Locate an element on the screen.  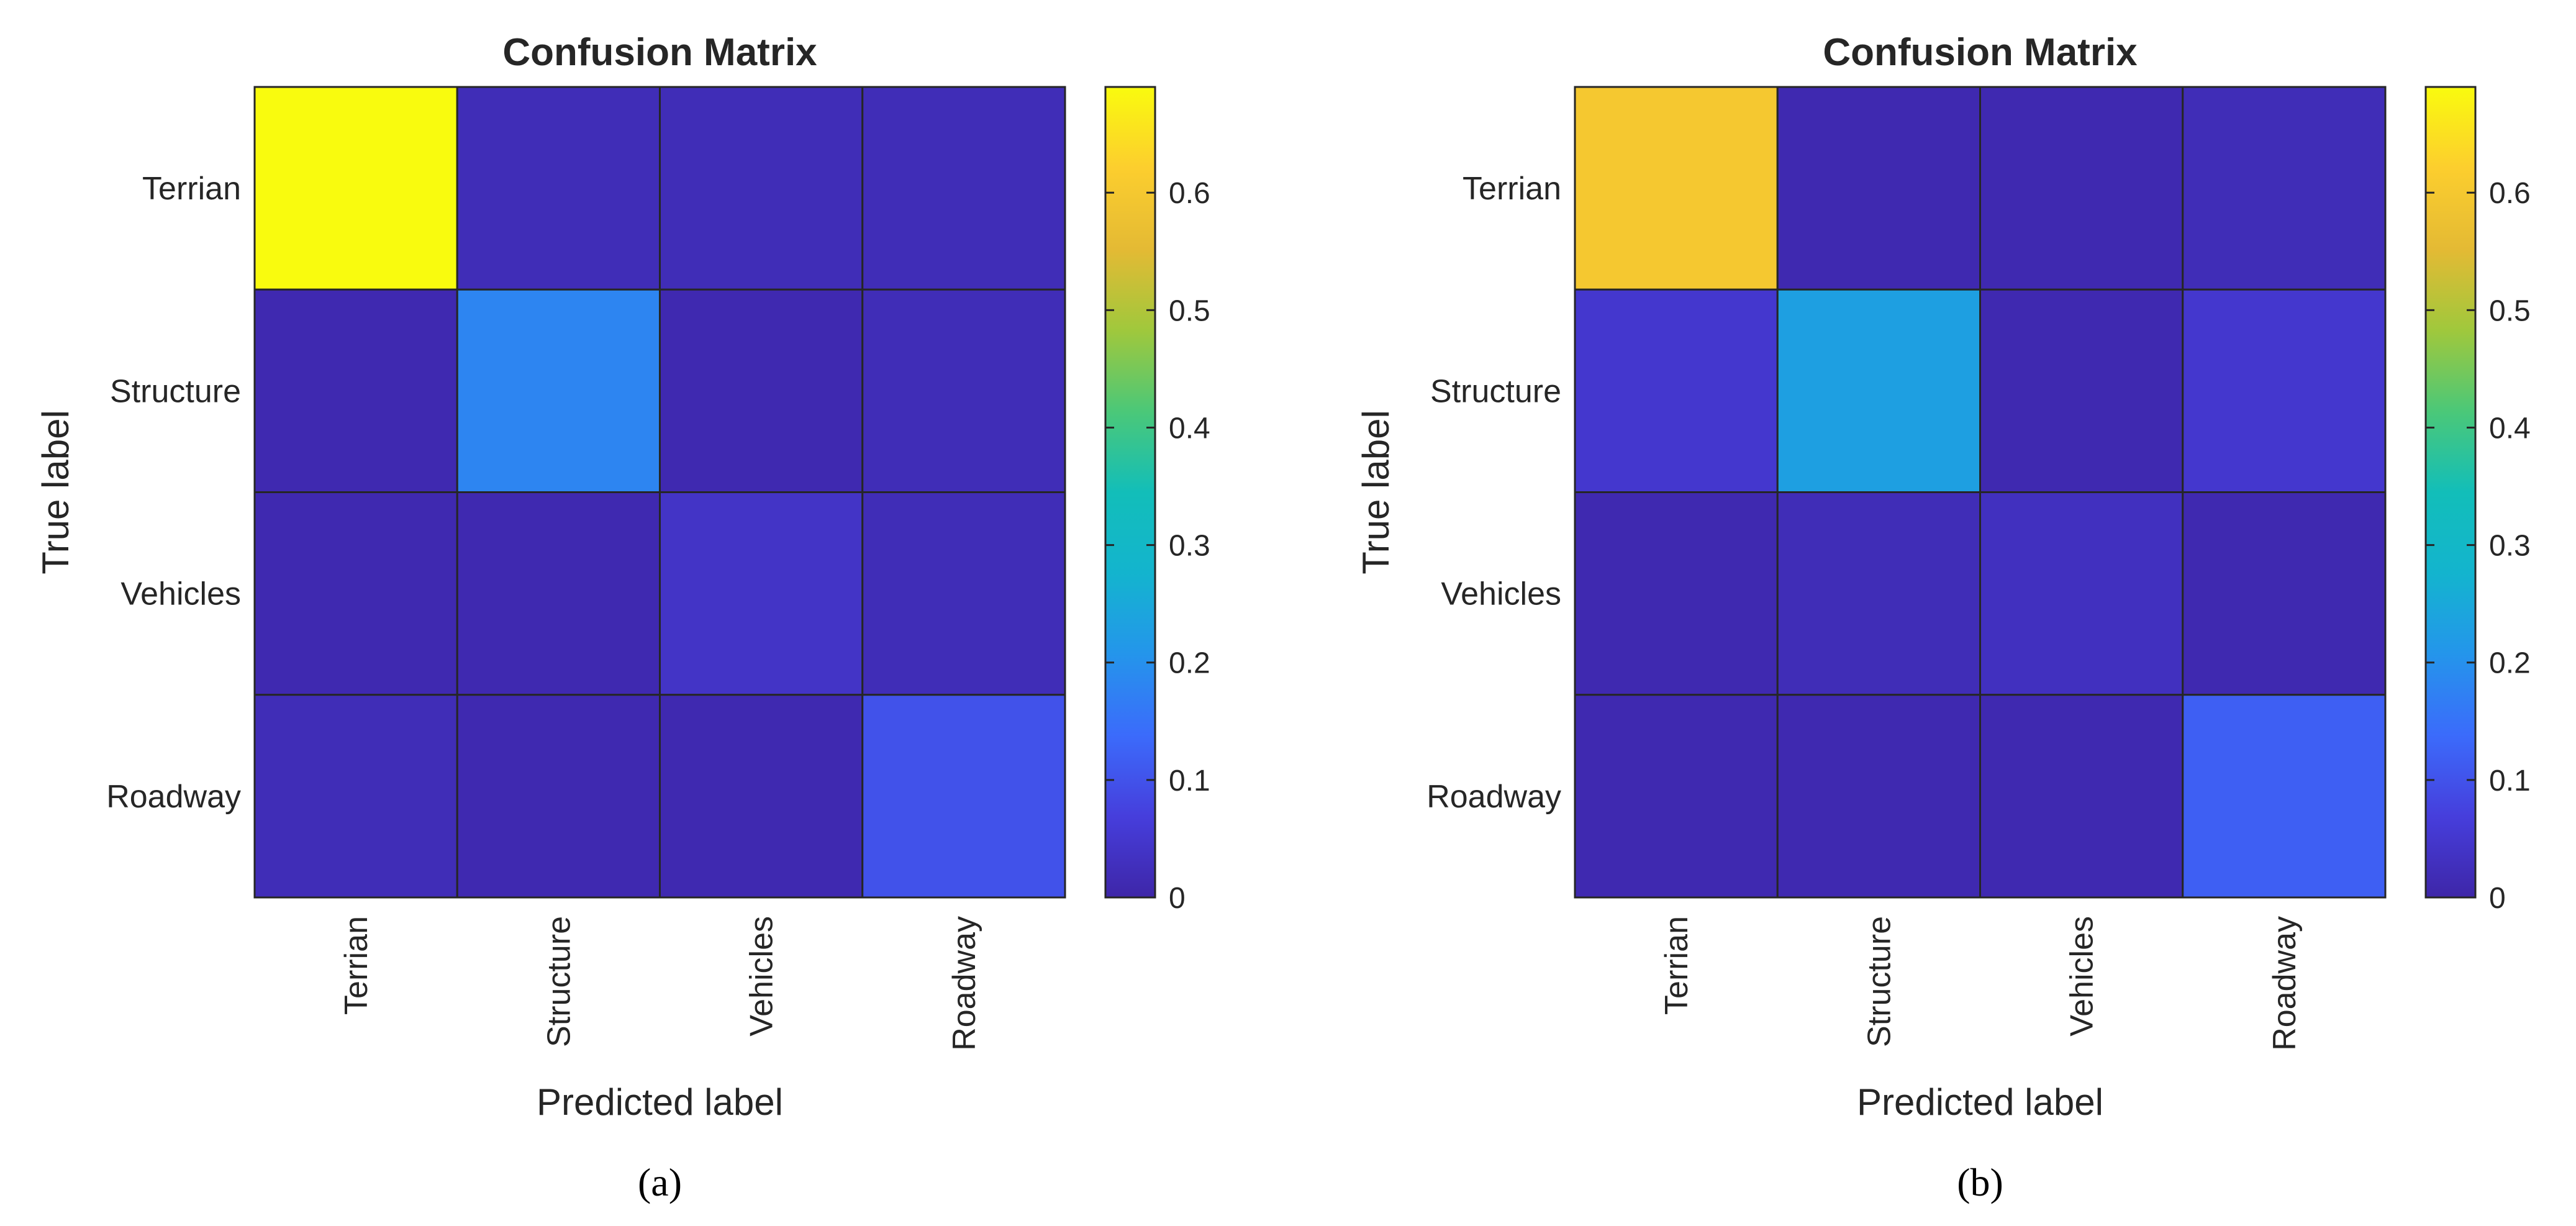
panel-caption: (b) is located at coordinates (1980, 1182).